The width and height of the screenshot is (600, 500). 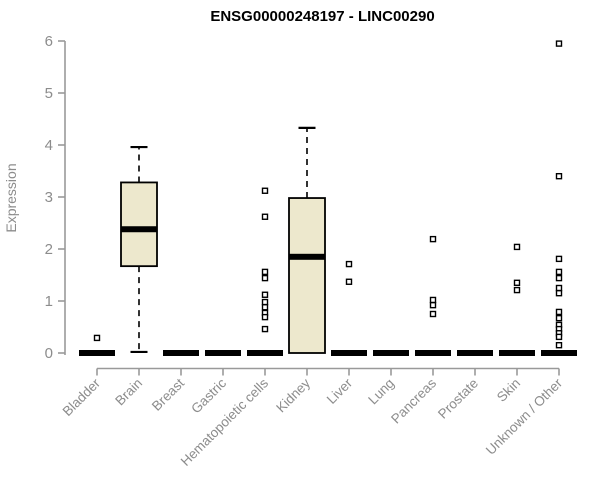 I want to click on y-axis: 0 1 2 3 4 5 6, so click(x=55, y=197).